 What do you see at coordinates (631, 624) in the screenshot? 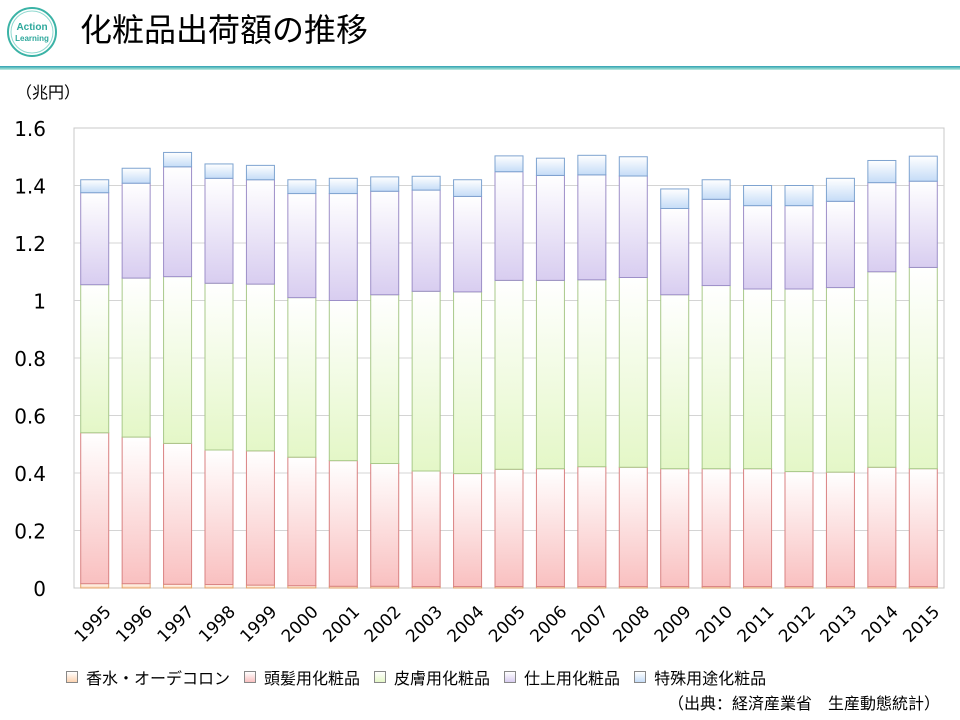
I see `x-tick-label: 2008` at bounding box center [631, 624].